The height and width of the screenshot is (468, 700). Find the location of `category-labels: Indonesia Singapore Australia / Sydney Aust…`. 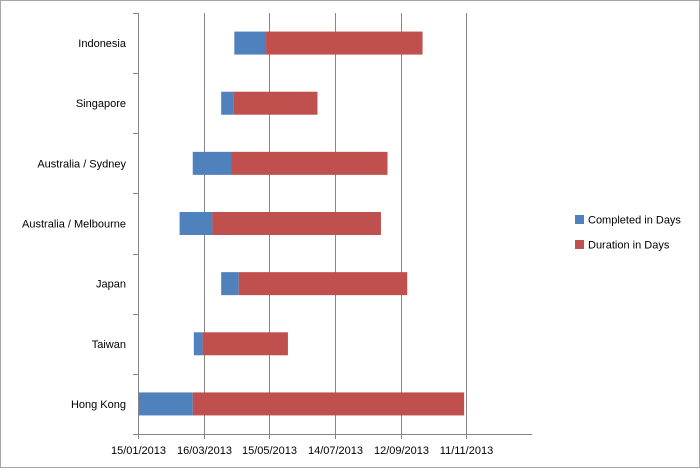

category-labels: Indonesia Singapore Australia / Sydney Aust… is located at coordinates (74, 224).